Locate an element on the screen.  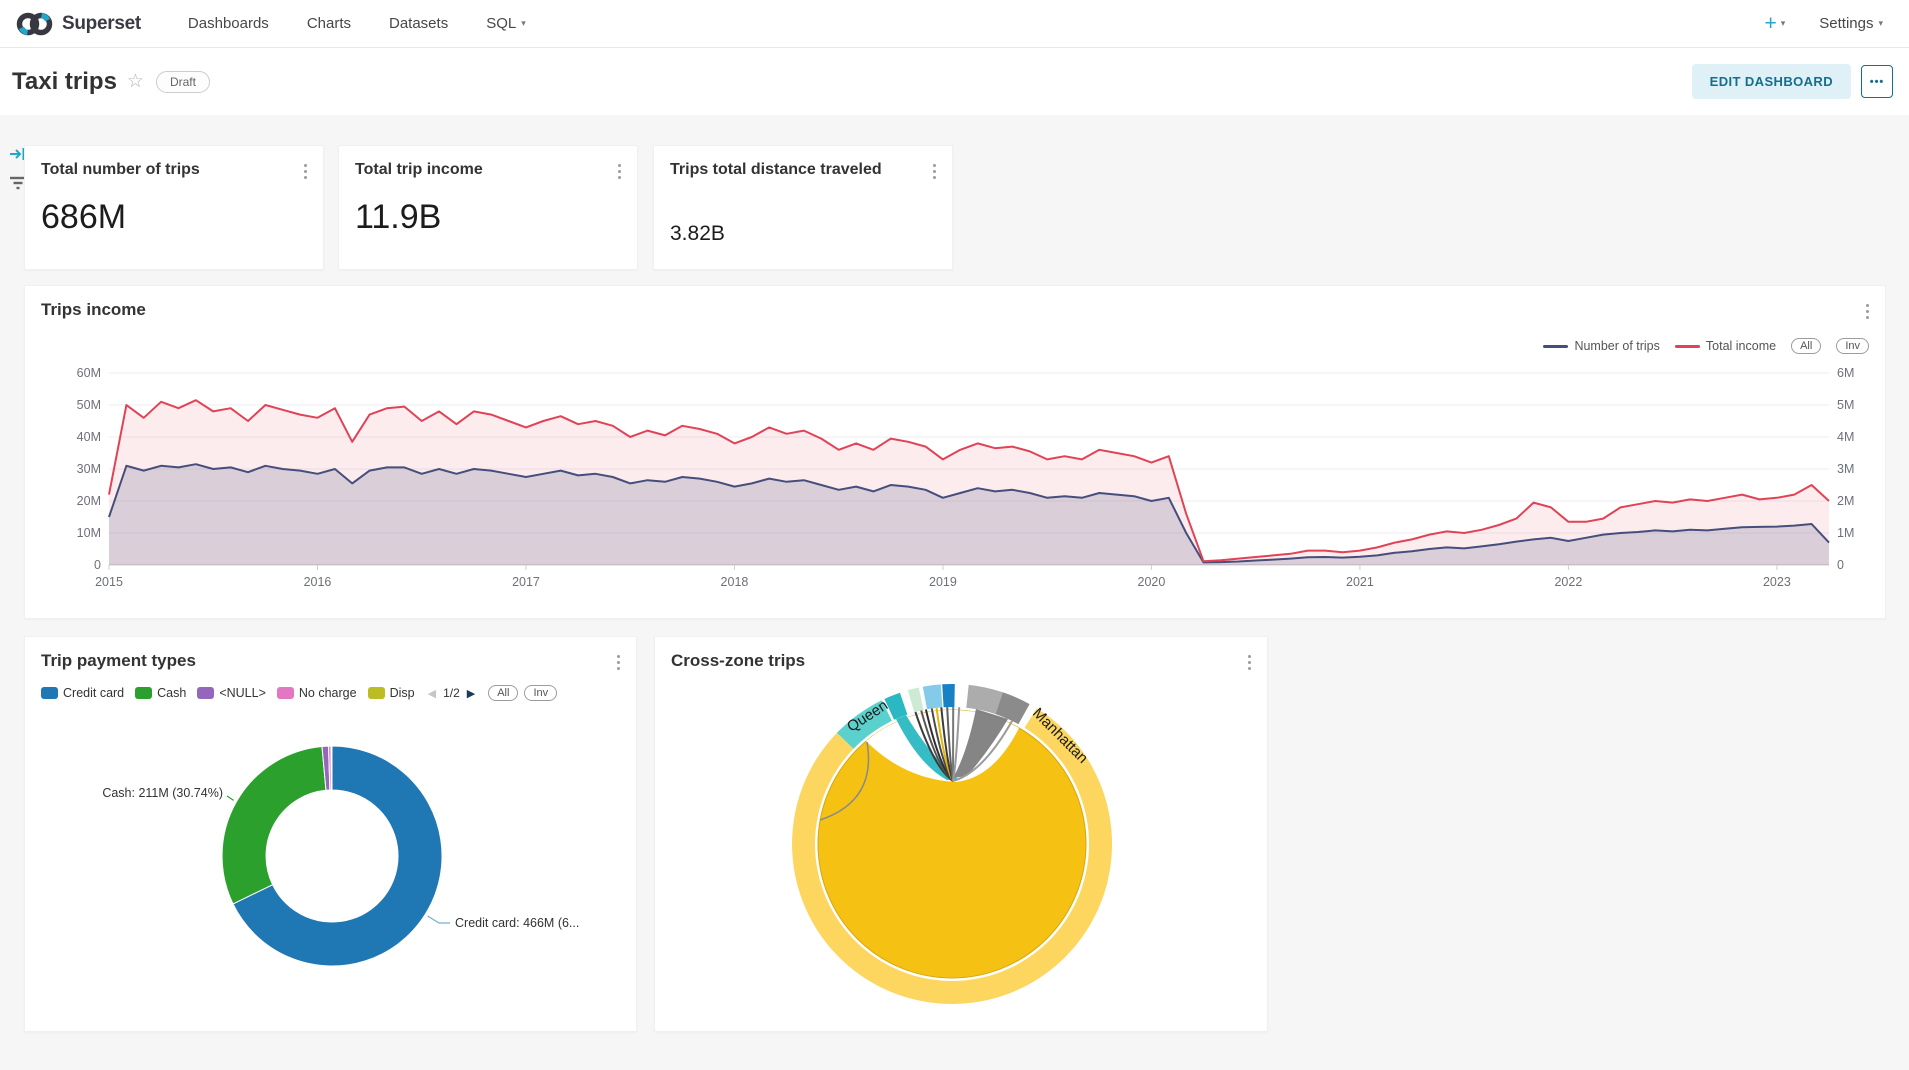
edit-dashboard-button: EDIT DASHBOARD is located at coordinates (1771, 81).